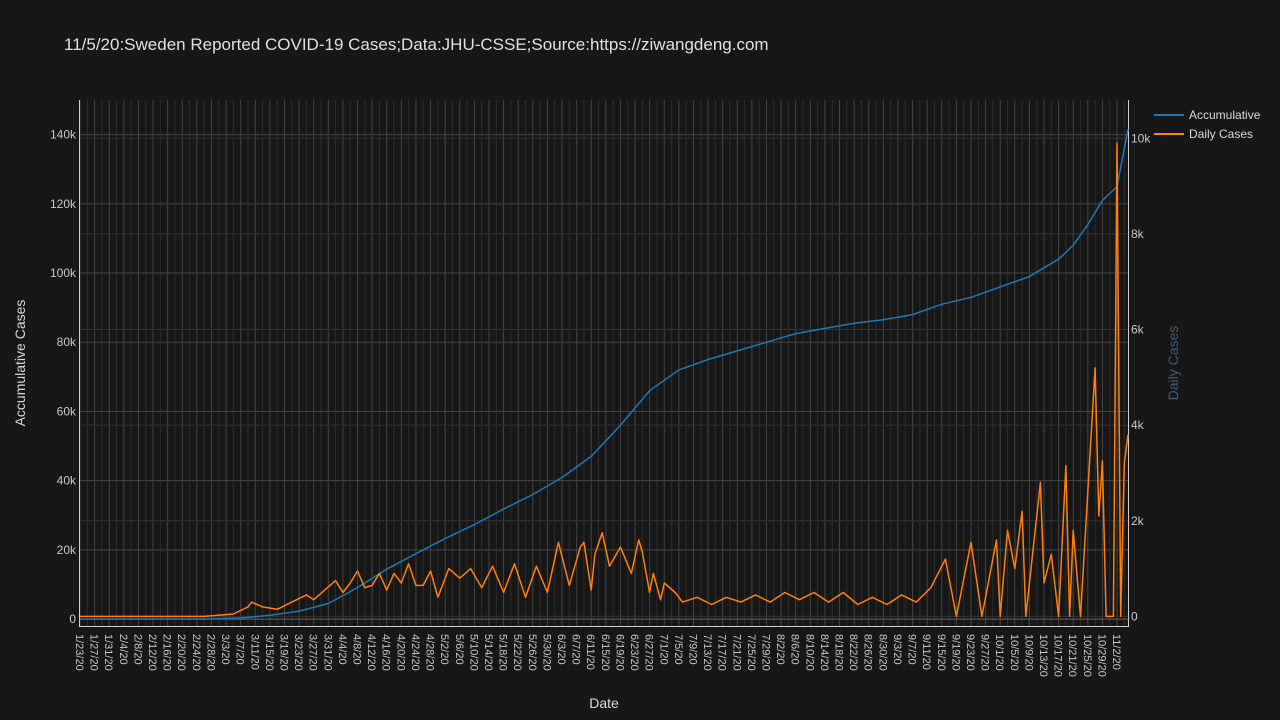  What do you see at coordinates (254, 652) in the screenshot?
I see `x-tick-label: 3/11/20` at bounding box center [254, 652].